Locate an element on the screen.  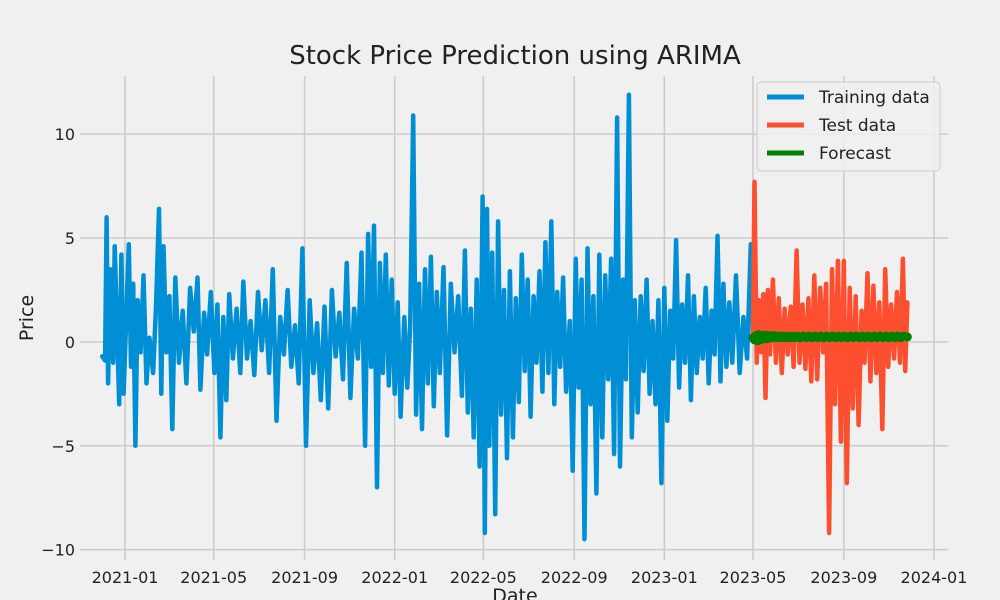
x-tick-label: 2022-05 is located at coordinates (483, 577).